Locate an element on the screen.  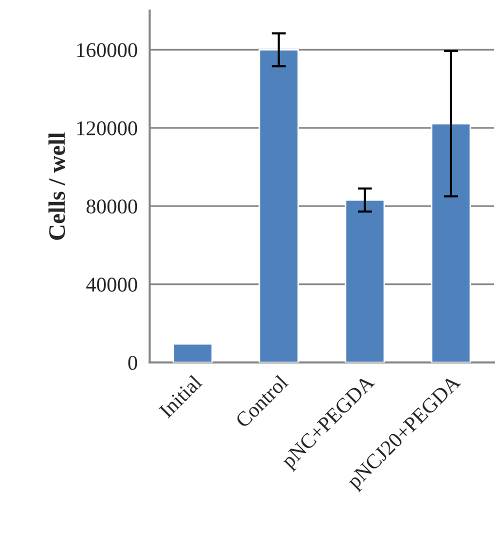
y-tick-label: 40000 is located at coordinates (112, 285).